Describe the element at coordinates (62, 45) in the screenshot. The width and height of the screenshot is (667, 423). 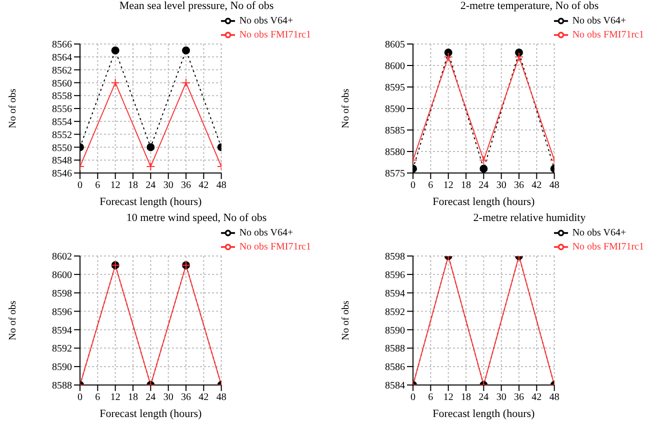
I see `y-tick-label: 8566` at that location.